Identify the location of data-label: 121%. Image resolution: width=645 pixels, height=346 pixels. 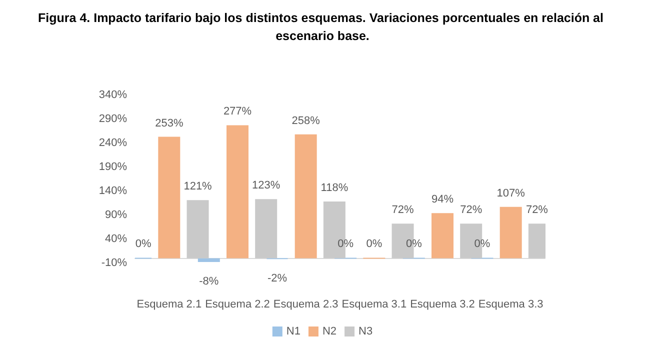
(198, 186).